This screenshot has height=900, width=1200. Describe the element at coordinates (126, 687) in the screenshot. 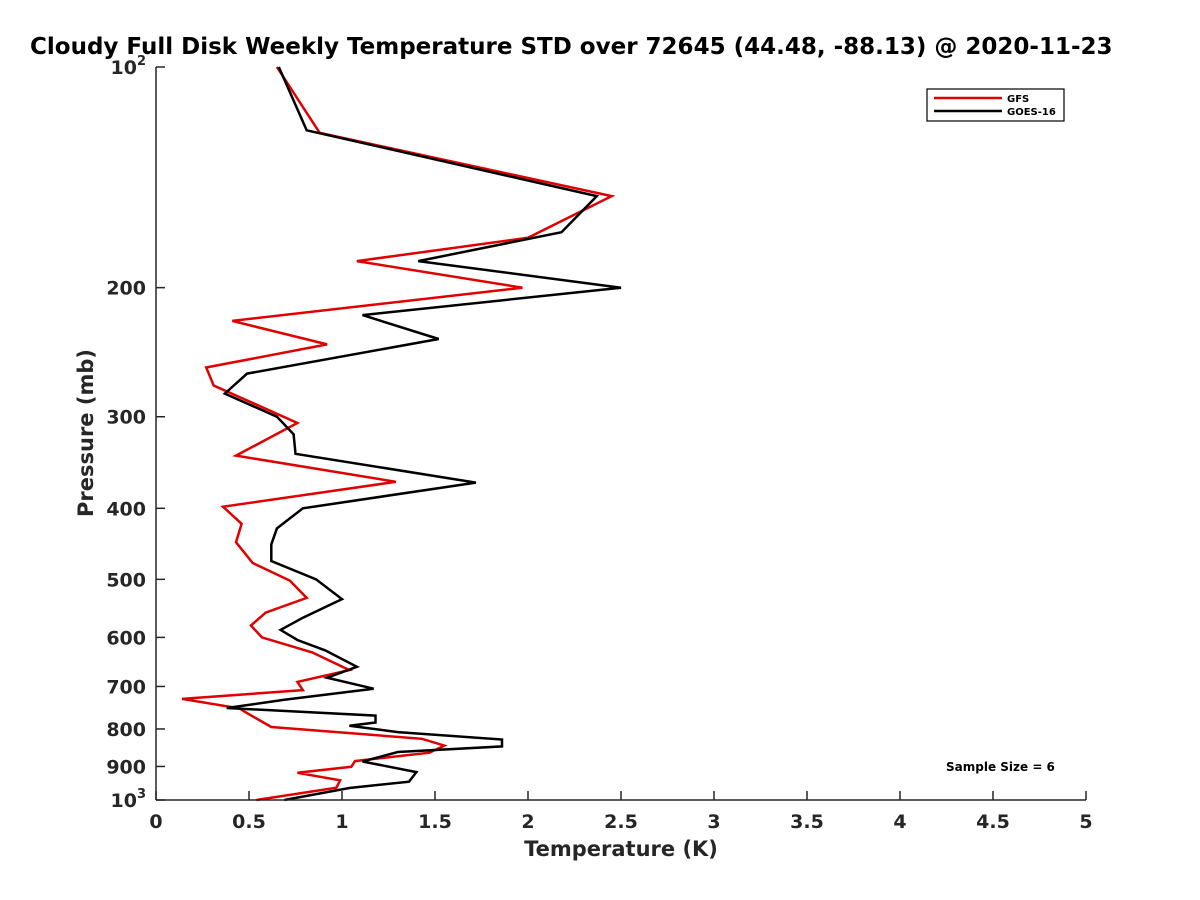

I see `y-tick-label: 700` at that location.